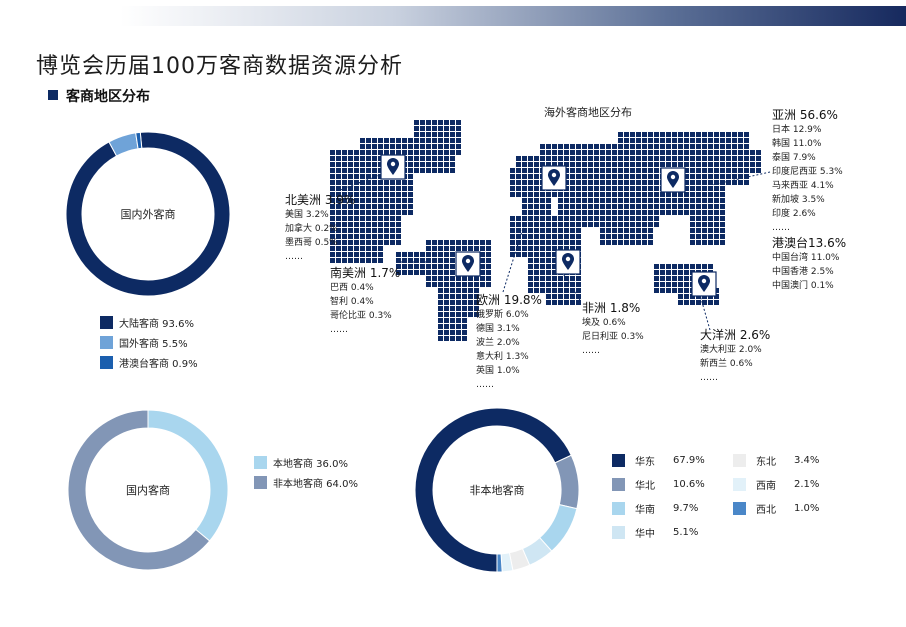  I want to click on legend-nonlocal-col1: 华东 67.9% 华北 10.6% 华南 9.7% 华中 5.1%, so click(658, 496).